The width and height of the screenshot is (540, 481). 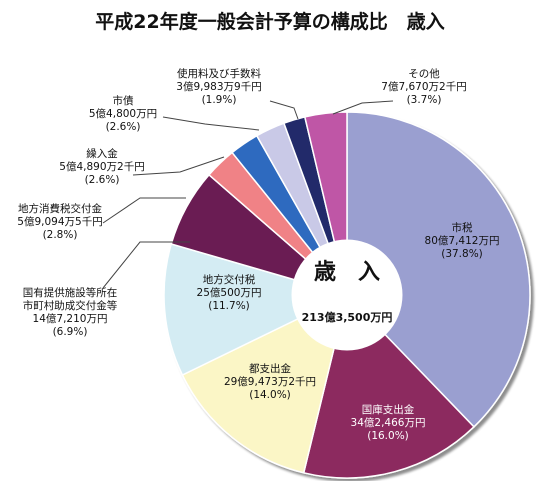 I want to click on slice-label-1: 市税 80億7,412万円(37.8%), so click(x=462, y=240).